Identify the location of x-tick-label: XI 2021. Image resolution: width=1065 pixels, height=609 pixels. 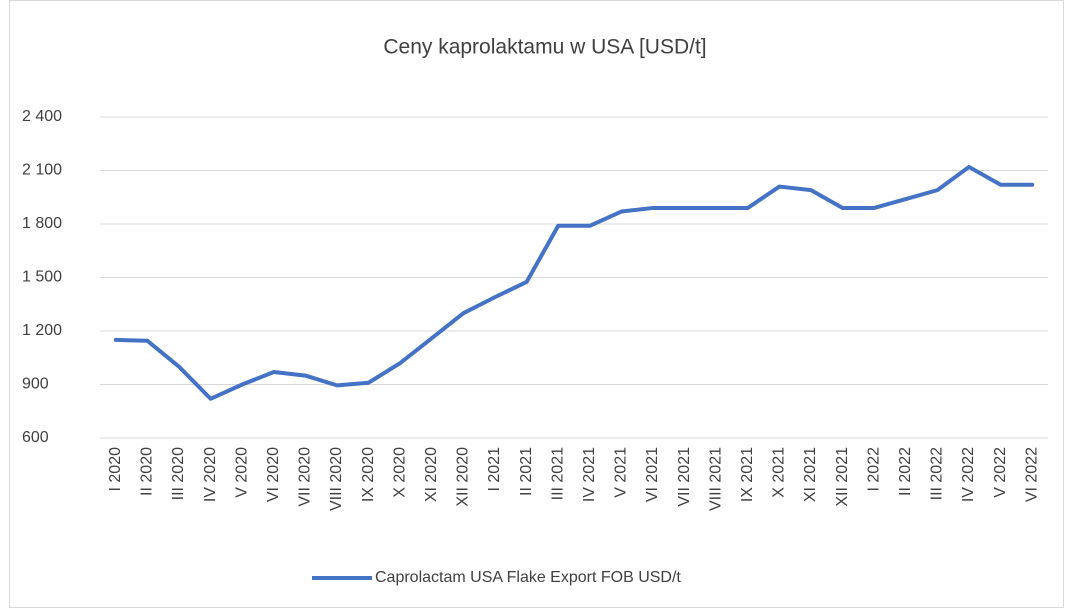
(810, 474).